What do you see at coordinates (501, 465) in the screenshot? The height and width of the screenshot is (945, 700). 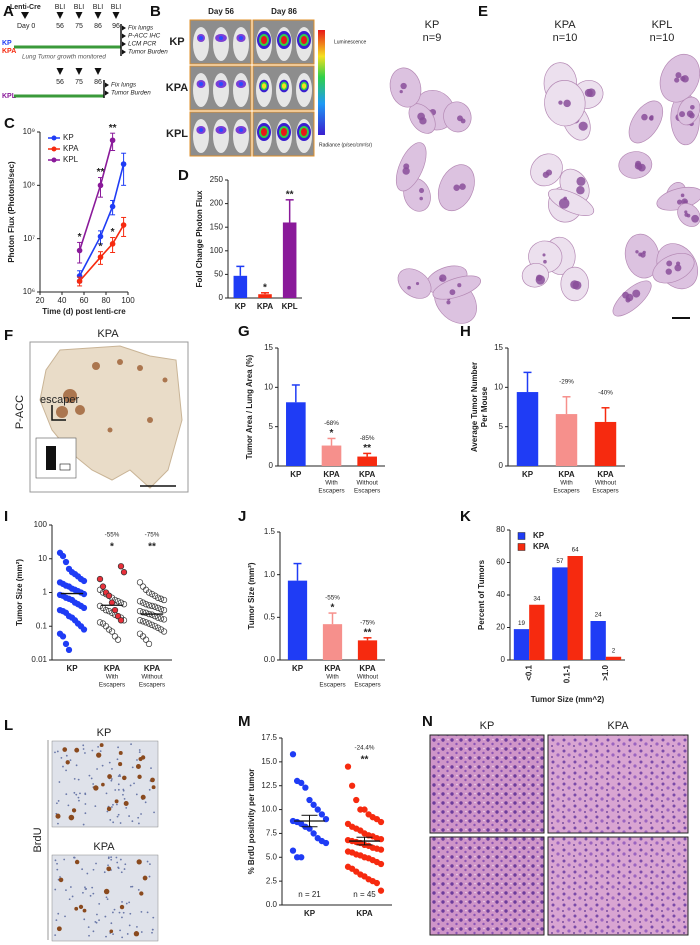 I see `y-tick-label: 0` at bounding box center [501, 465].